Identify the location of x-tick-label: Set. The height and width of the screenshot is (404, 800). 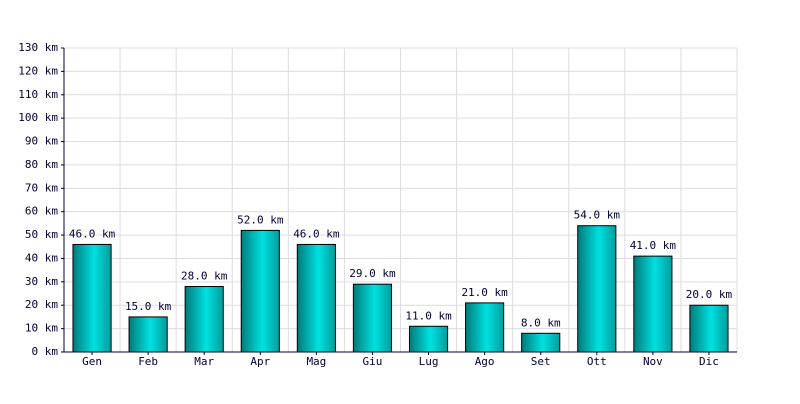
(541, 361).